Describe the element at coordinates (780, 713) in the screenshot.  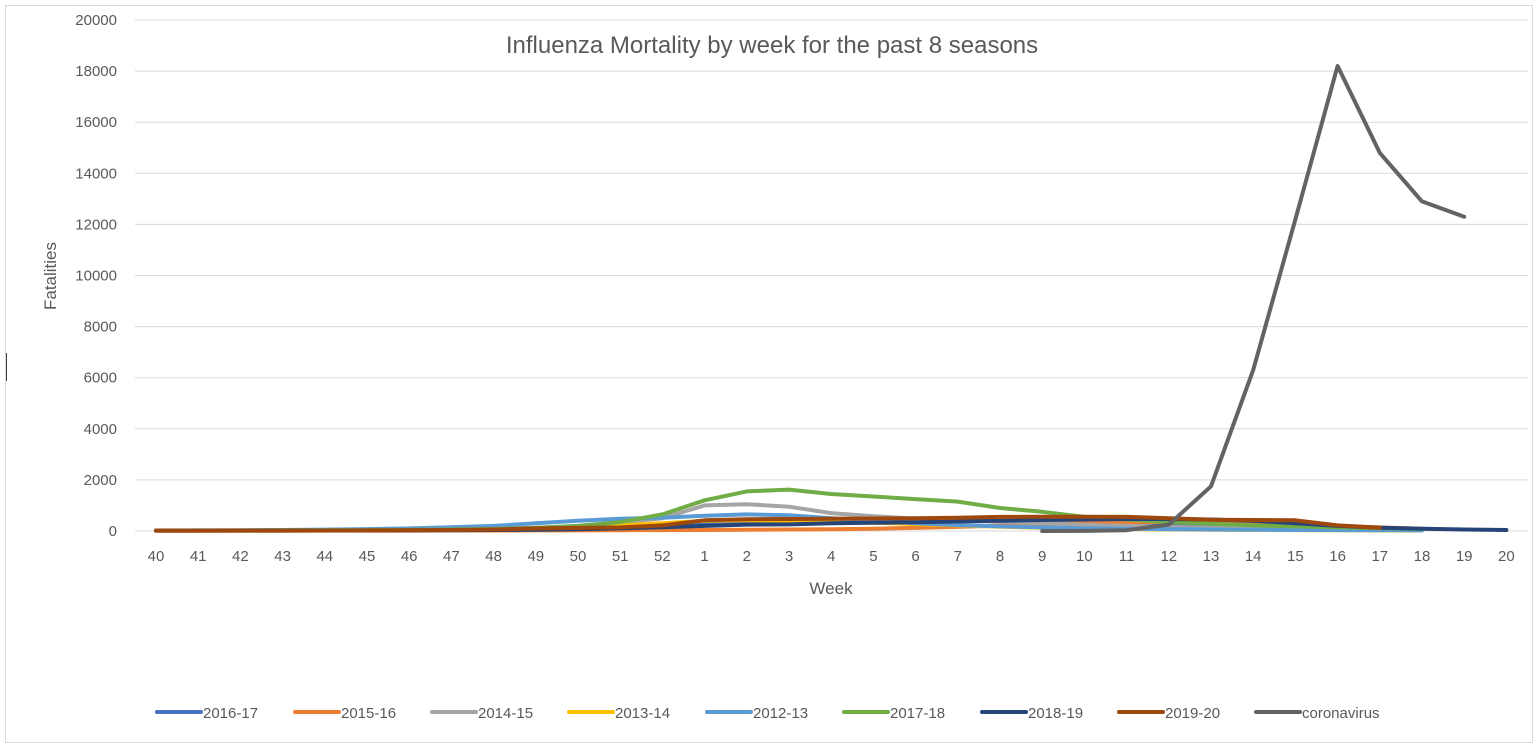
I see `legend-label-2012-13: 2012-13` at that location.